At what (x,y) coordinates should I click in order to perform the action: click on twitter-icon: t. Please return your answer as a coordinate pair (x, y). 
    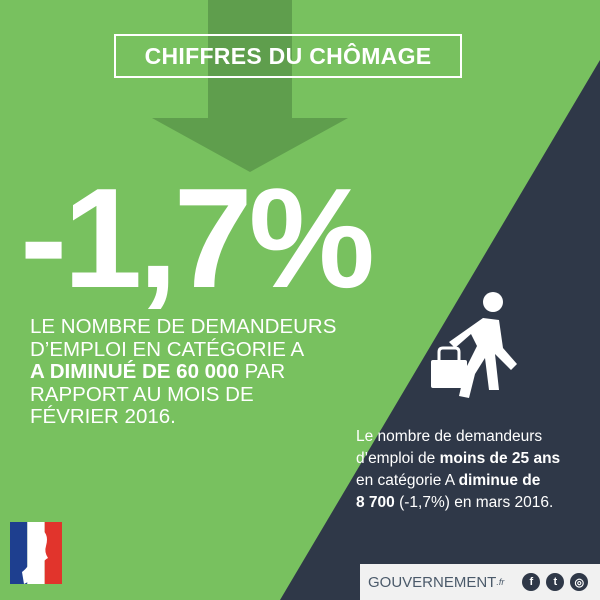
    Looking at the image, I should click on (555, 582).